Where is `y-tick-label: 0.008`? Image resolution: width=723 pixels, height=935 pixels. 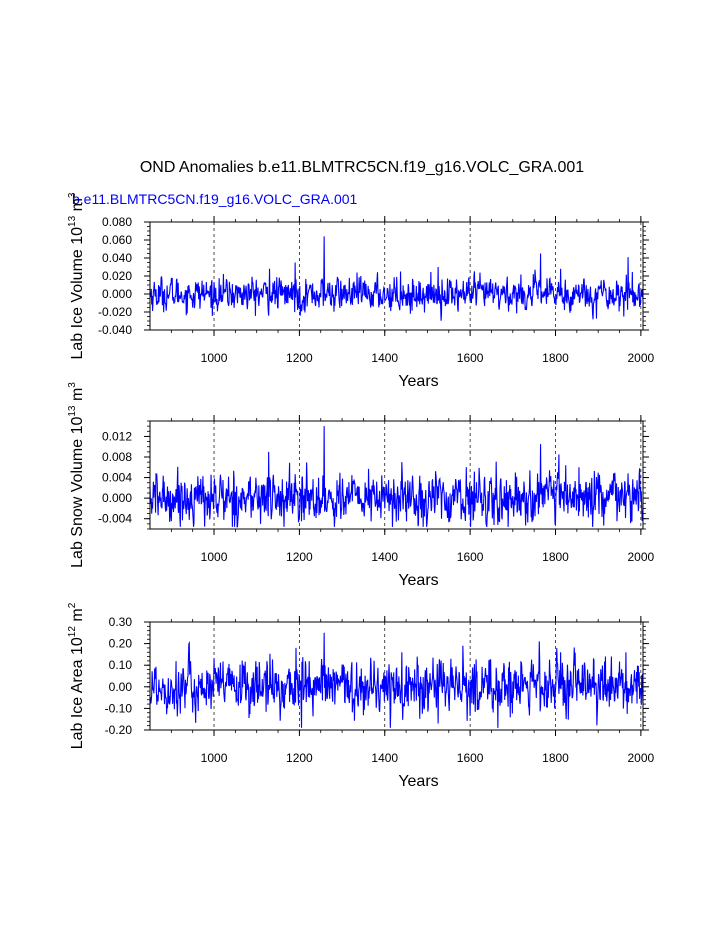 y-tick-label: 0.008 is located at coordinates (117, 457).